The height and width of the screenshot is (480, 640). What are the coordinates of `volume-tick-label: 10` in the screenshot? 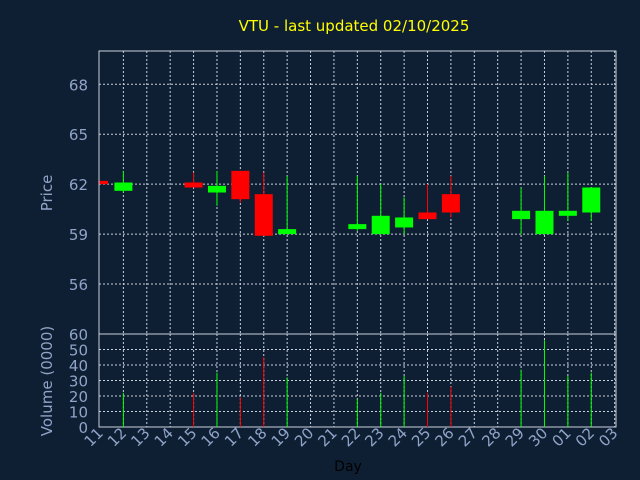 It's located at (78, 413).